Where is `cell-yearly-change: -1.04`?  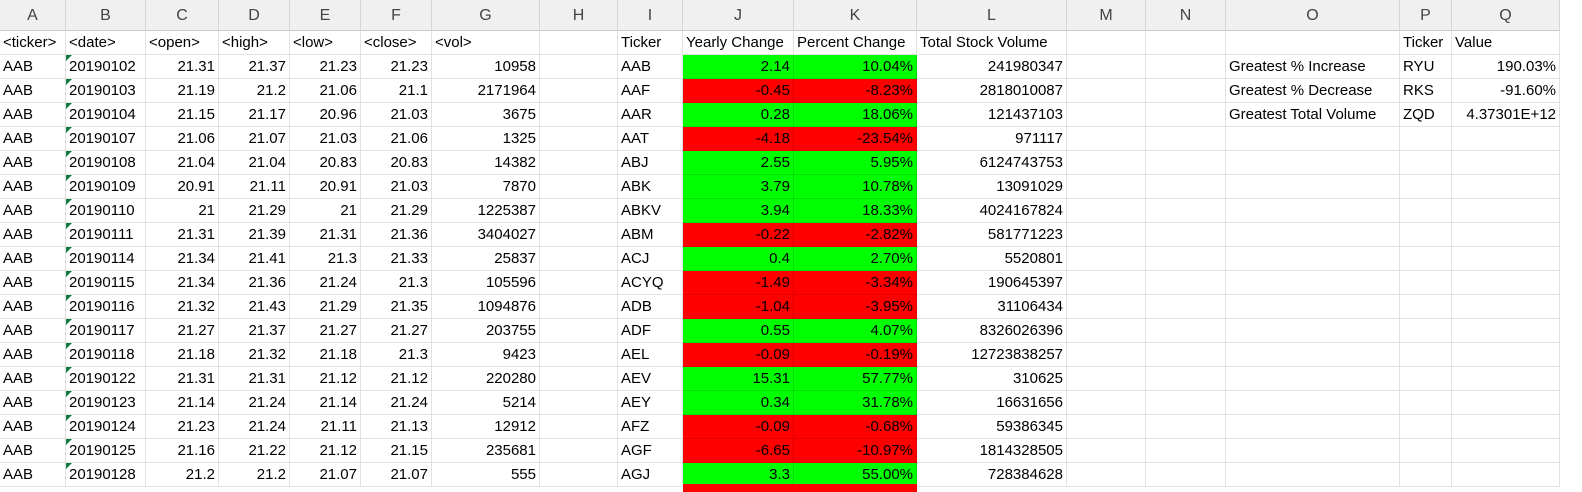 cell-yearly-change: -1.04 is located at coordinates (738, 307).